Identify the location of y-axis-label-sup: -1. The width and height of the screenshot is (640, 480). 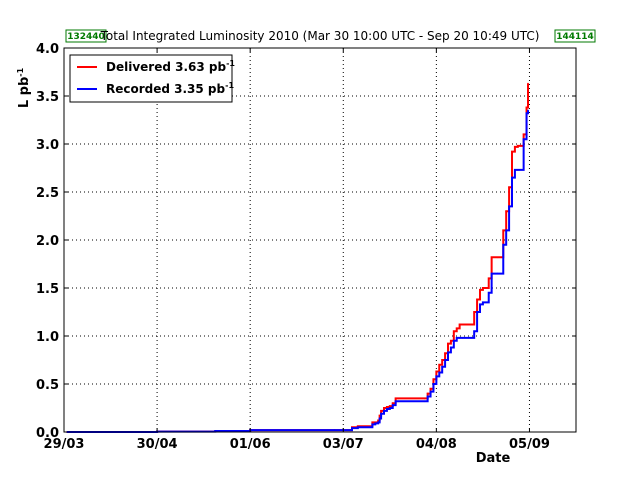
(20, 71).